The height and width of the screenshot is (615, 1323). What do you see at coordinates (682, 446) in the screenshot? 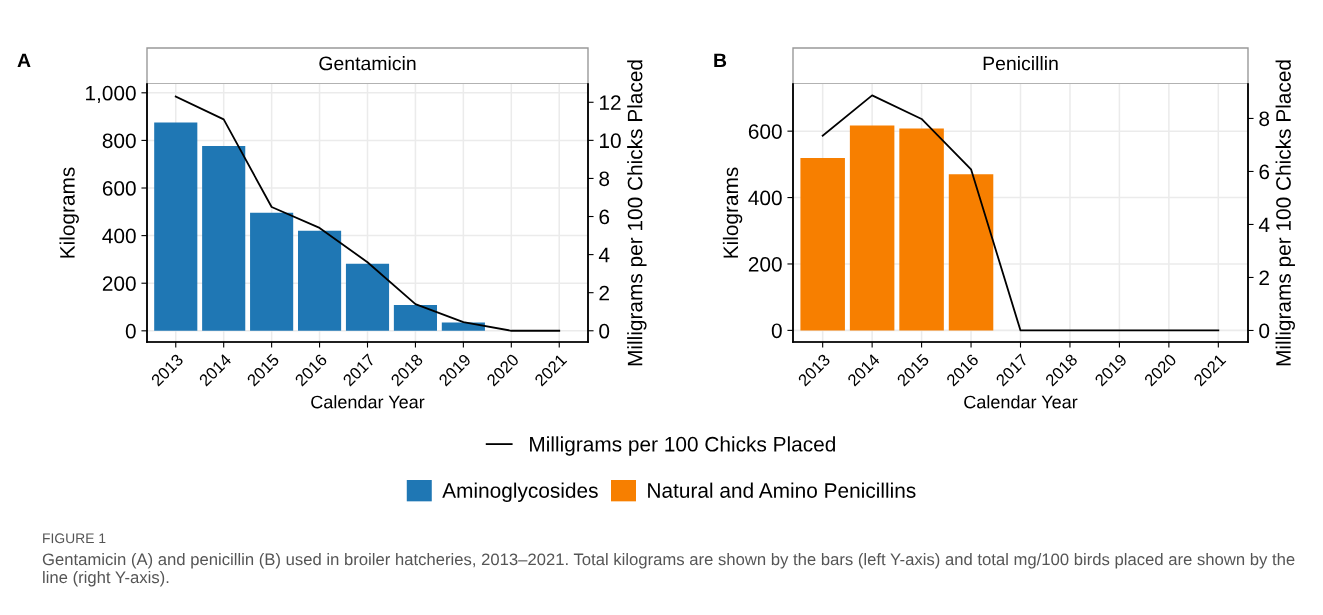
I see `legend-label: Milligrams per 100 Chicks Placed` at bounding box center [682, 446].